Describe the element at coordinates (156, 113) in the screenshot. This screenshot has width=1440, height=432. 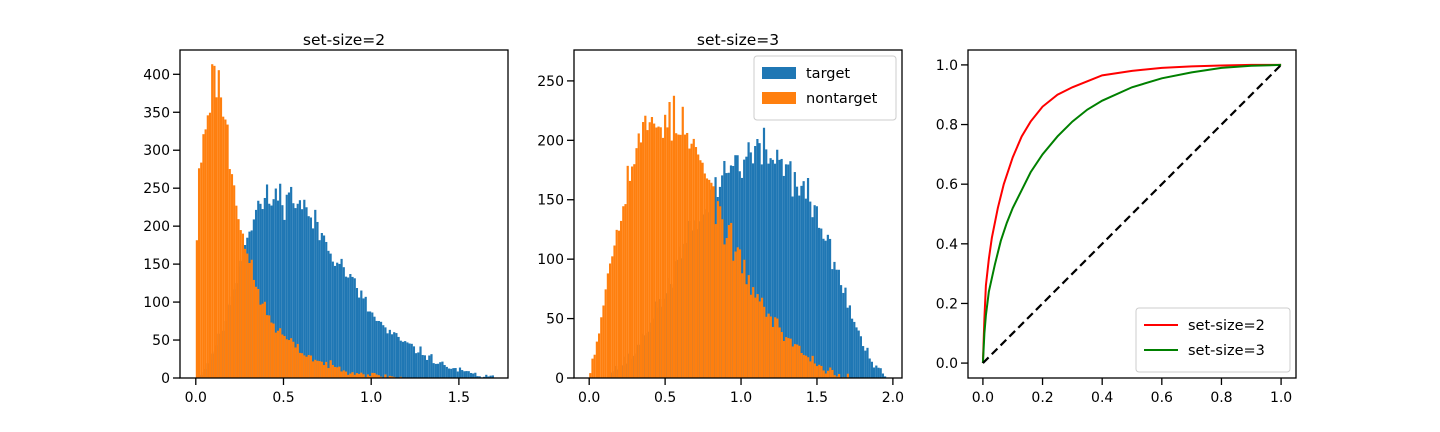
I see `y-tick-label: 350` at that location.